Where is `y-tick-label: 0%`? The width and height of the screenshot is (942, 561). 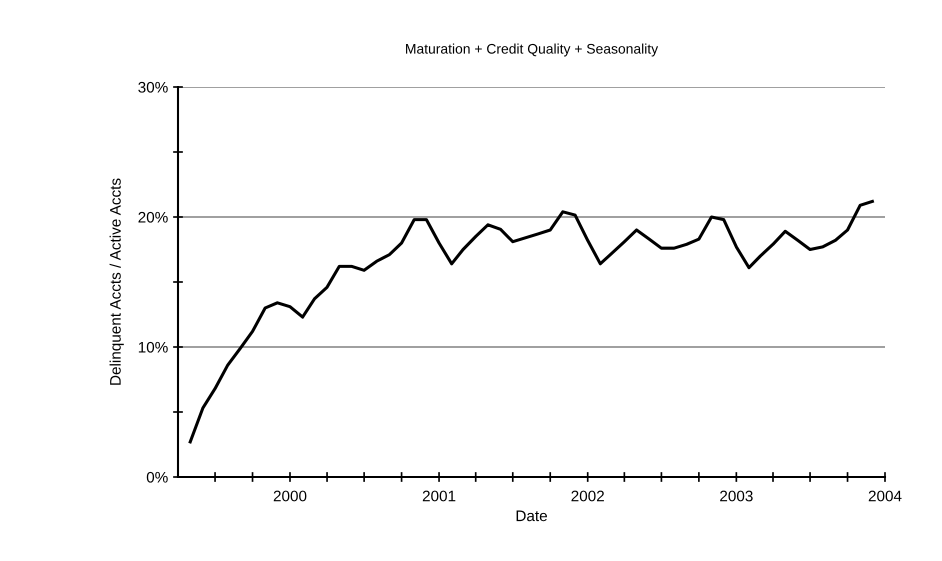 y-tick-label: 0% is located at coordinates (157, 477).